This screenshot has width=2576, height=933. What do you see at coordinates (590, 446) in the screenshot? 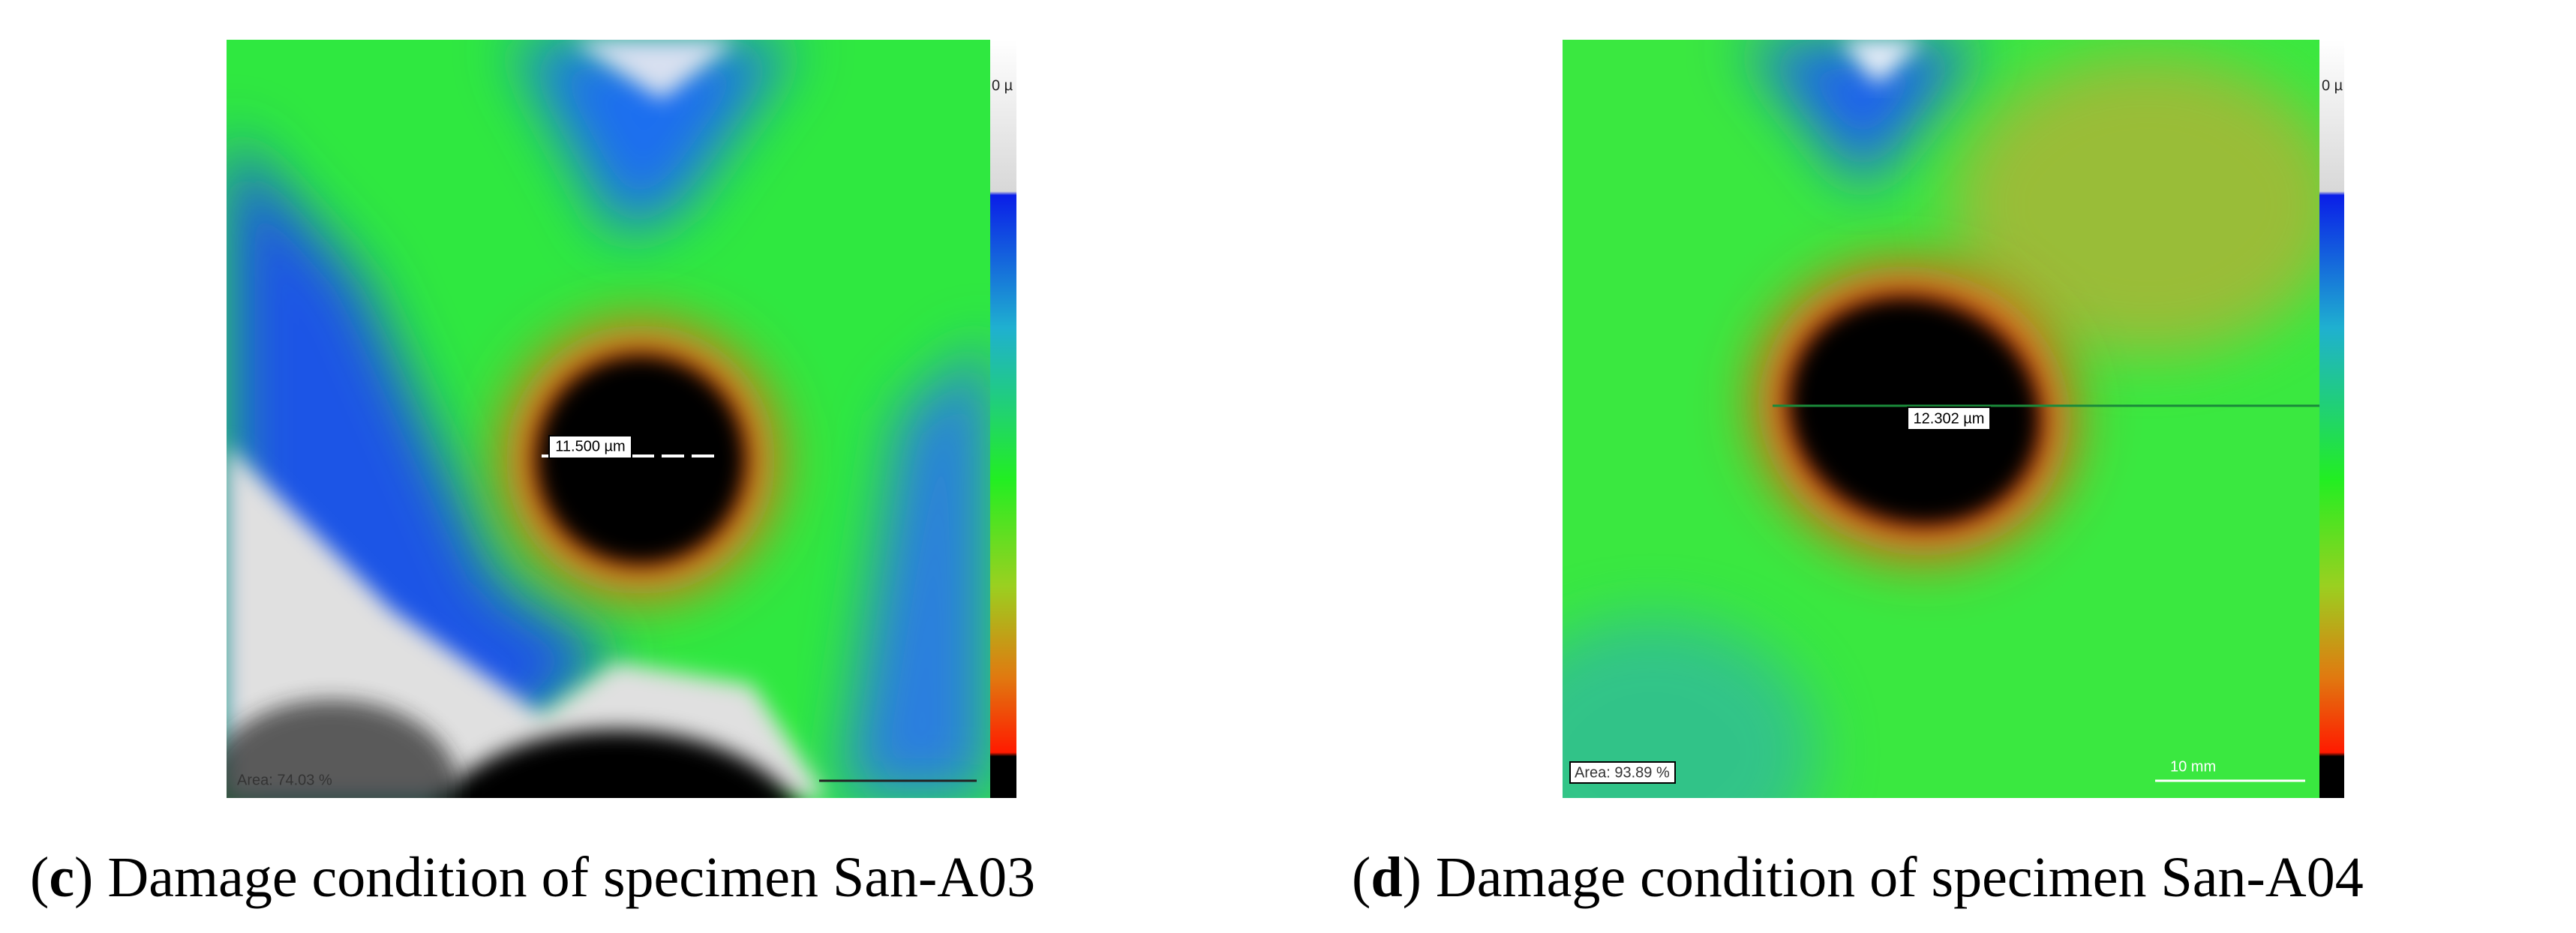
I see `measurement-label: 11.500 µm` at bounding box center [590, 446].